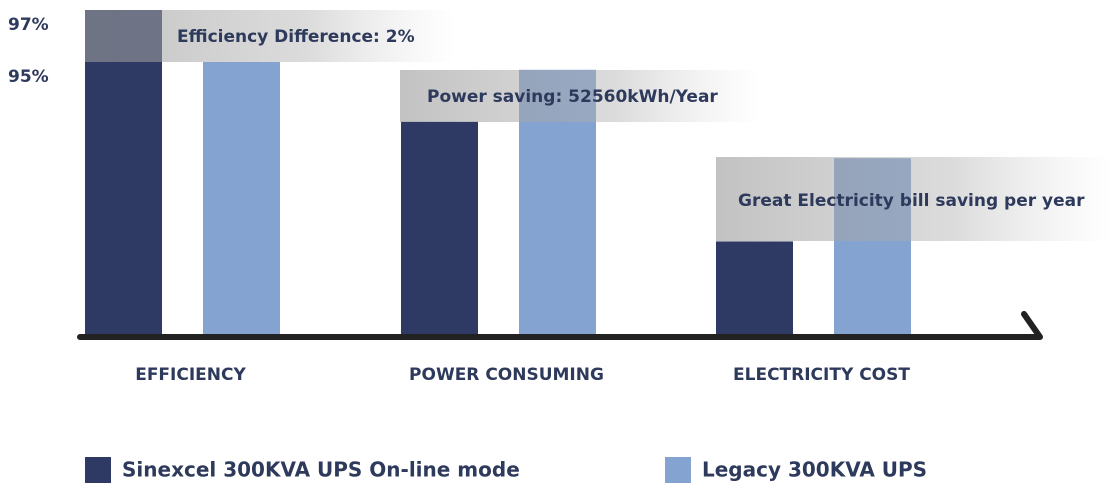 The image size is (1112, 486). I want to click on x-tick-label: ELECTRICITY COST, so click(821, 375).